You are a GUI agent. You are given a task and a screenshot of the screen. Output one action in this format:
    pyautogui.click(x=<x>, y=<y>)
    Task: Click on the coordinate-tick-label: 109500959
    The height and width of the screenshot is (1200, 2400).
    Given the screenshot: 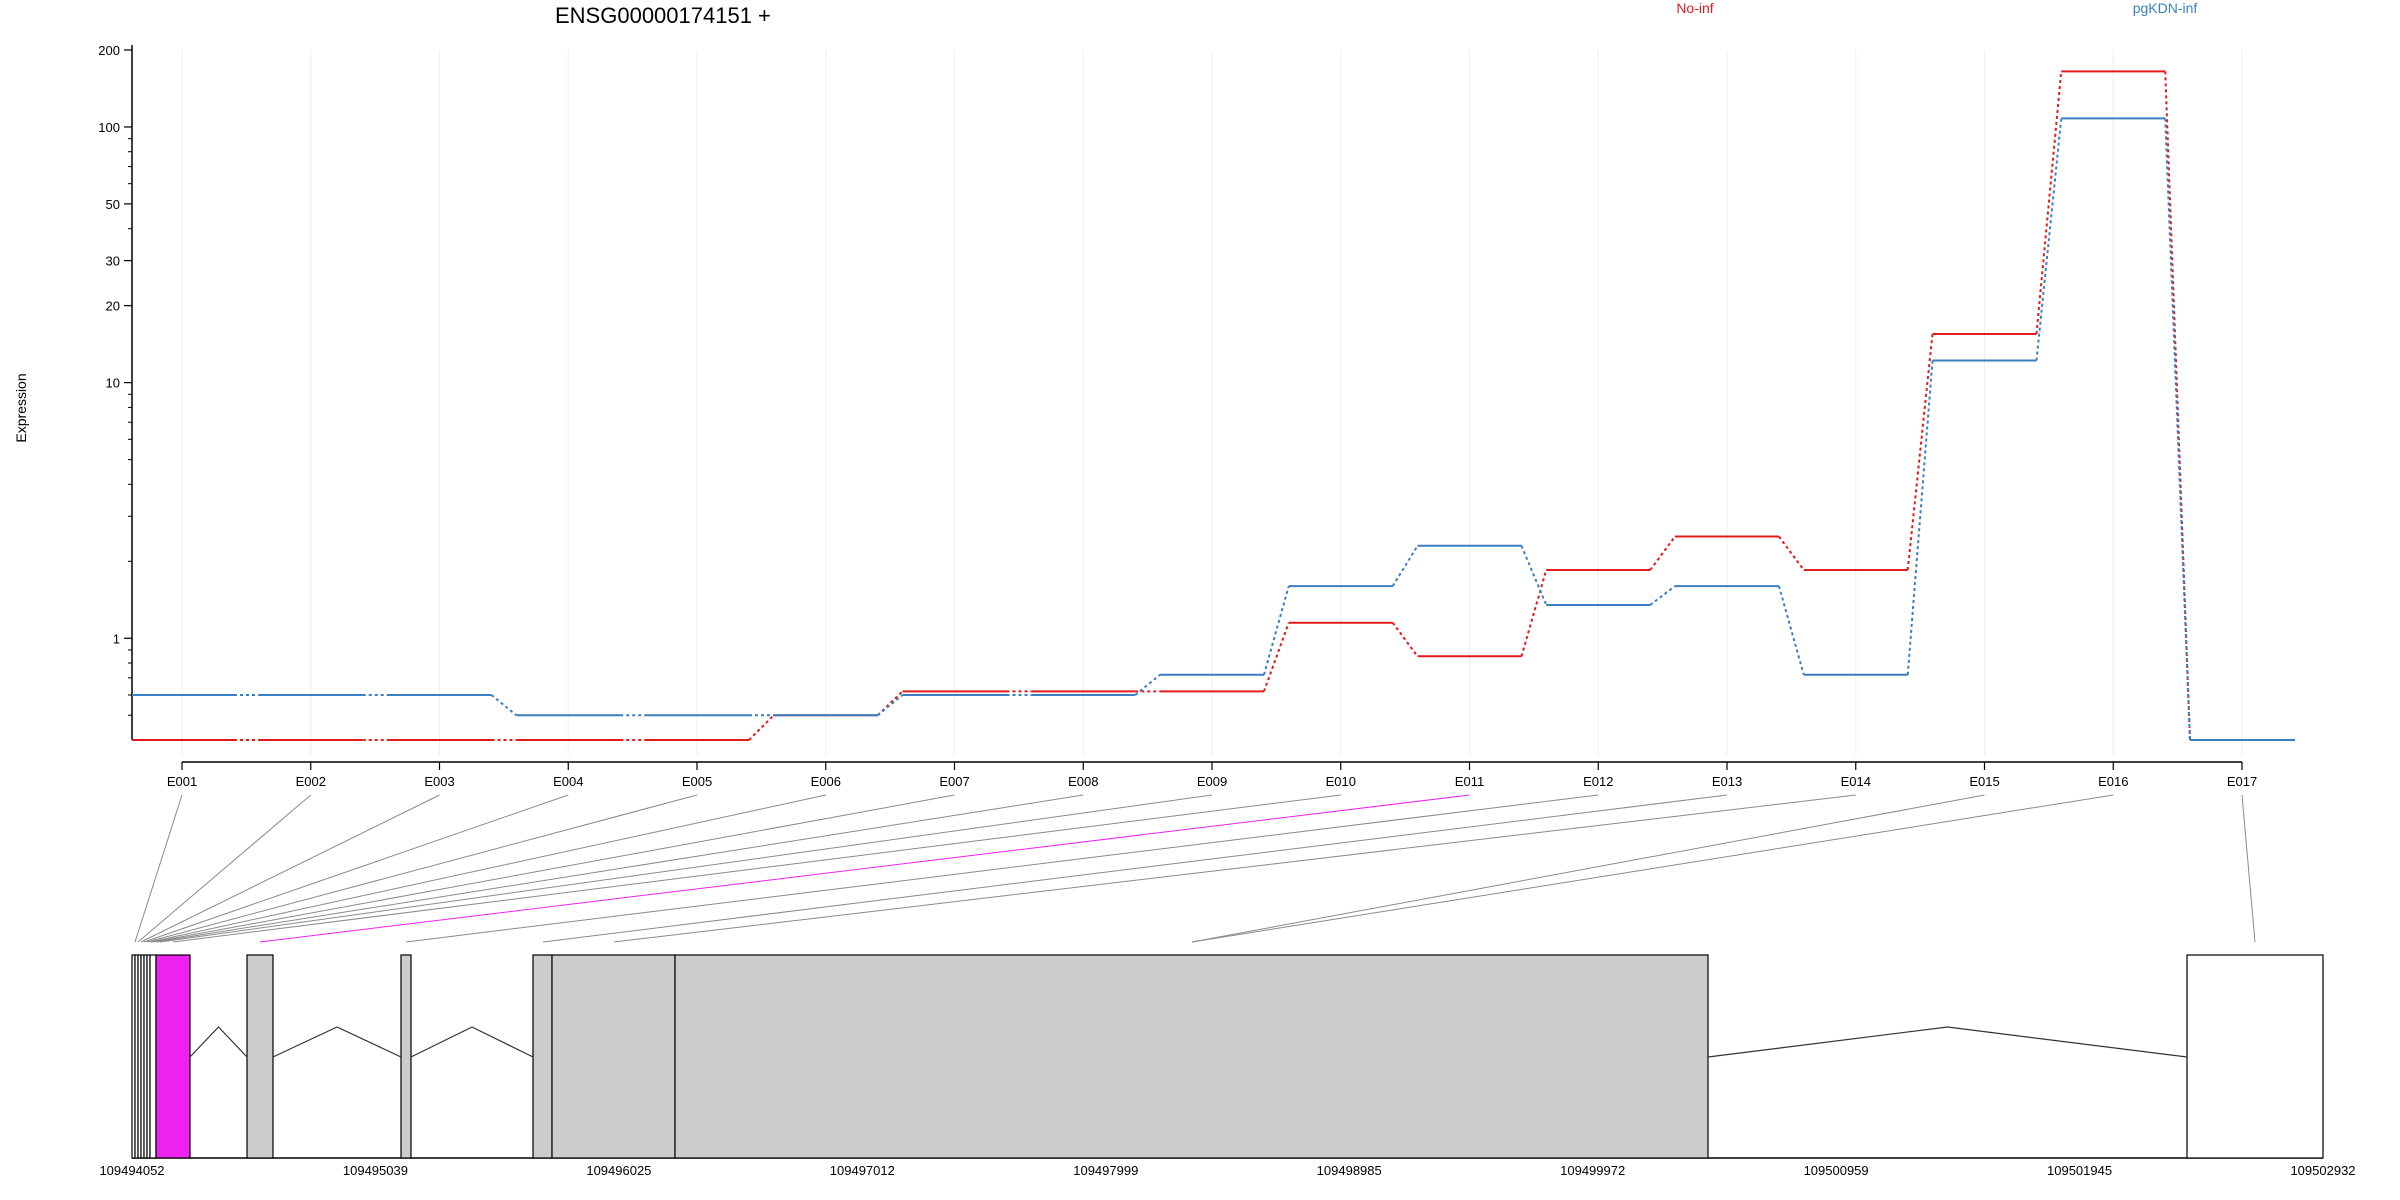 What is the action you would take?
    pyautogui.click(x=1836, y=1170)
    